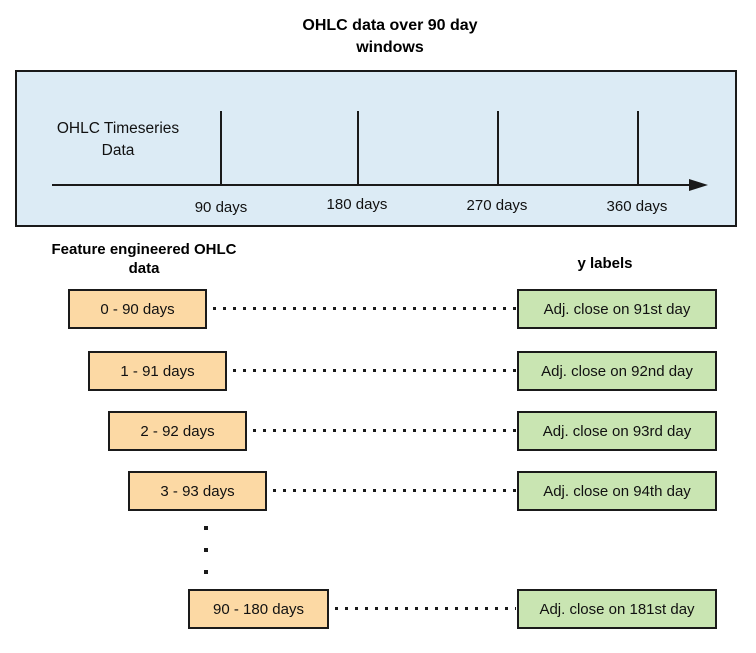 The width and height of the screenshot is (756, 653). What do you see at coordinates (497, 205) in the screenshot?
I see `tick-label-270-days: 270 days` at bounding box center [497, 205].